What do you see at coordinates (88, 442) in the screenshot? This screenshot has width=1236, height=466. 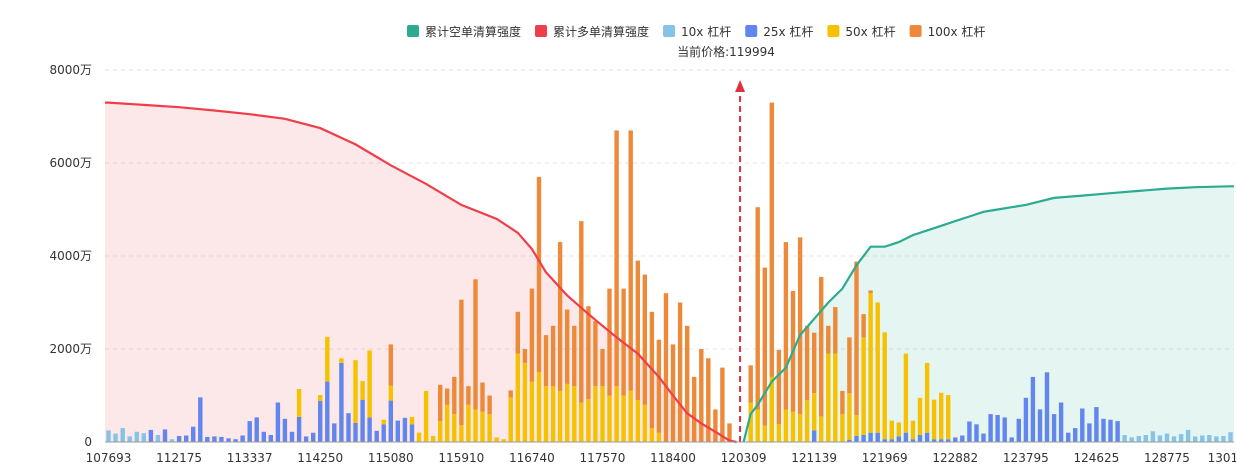 I see `y-tick-label: 0` at bounding box center [88, 442].